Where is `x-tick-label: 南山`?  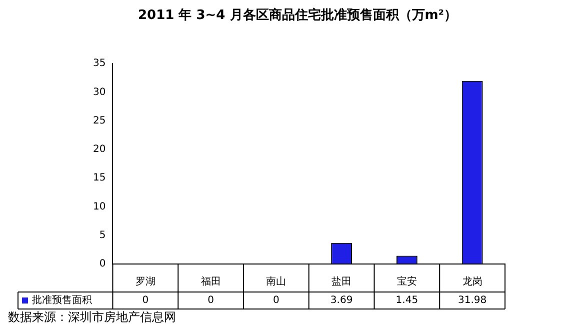
x-tick-label: 南山 is located at coordinates (276, 282).